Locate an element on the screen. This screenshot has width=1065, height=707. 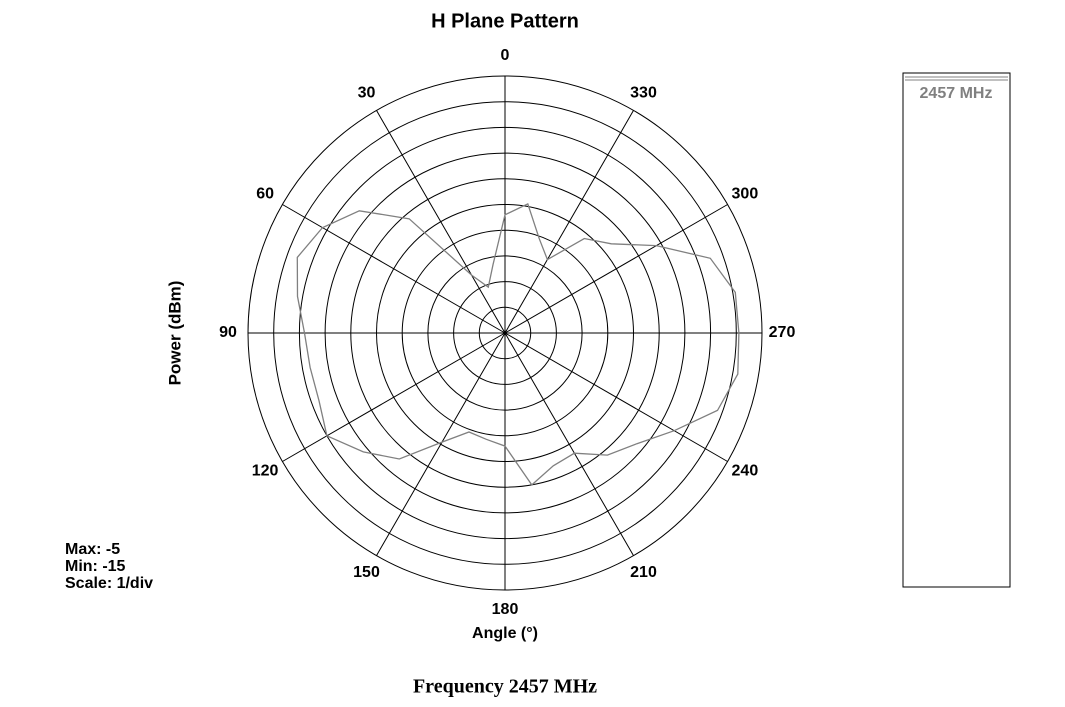
angle-tick-label: 30 is located at coordinates (367, 92).